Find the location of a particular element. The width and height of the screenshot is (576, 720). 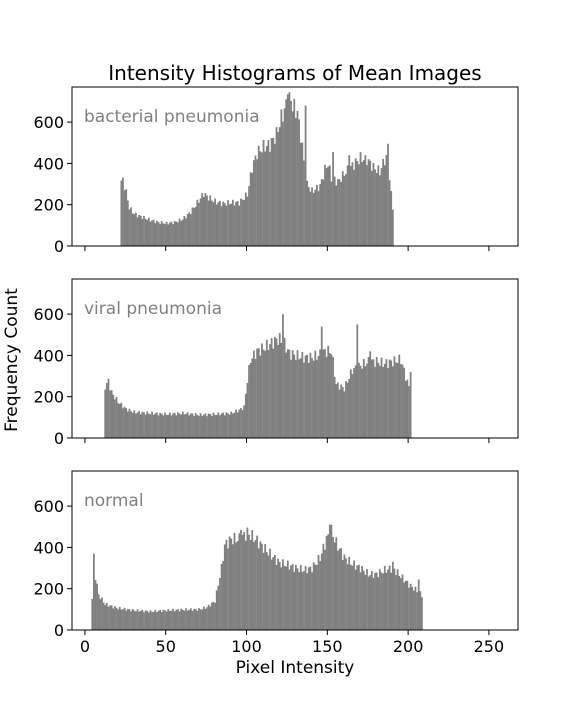

x-axis-label: Pixel Intensity is located at coordinates (295, 668).